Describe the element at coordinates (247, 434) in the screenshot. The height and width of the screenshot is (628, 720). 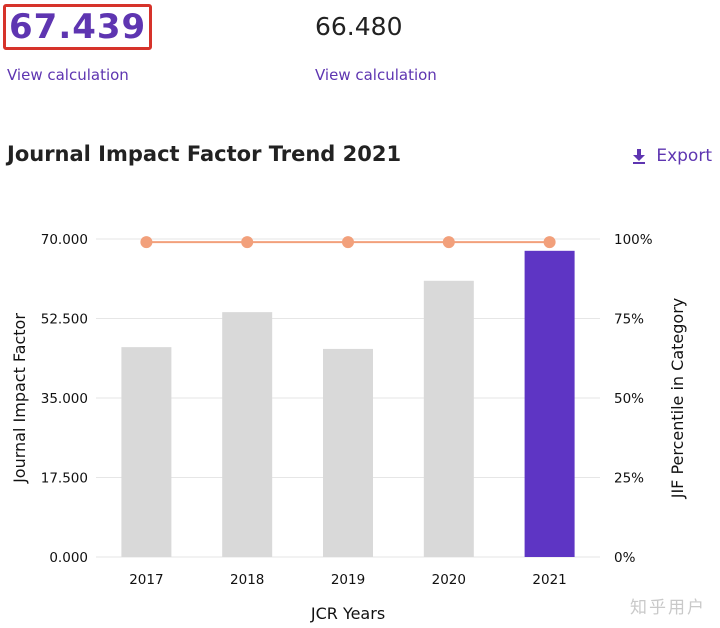
I see `bar-2018` at that location.